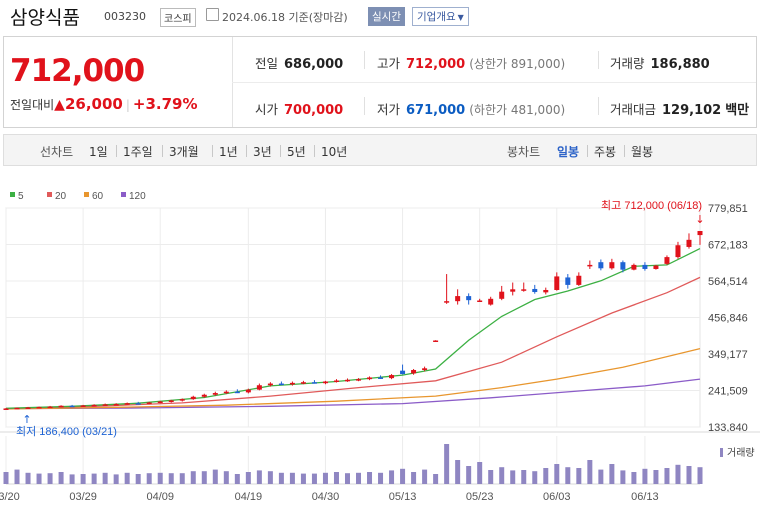 This screenshot has height=510, width=760. Describe the element at coordinates (353, 394) in the screenshot. I see `ma120-line` at that location.